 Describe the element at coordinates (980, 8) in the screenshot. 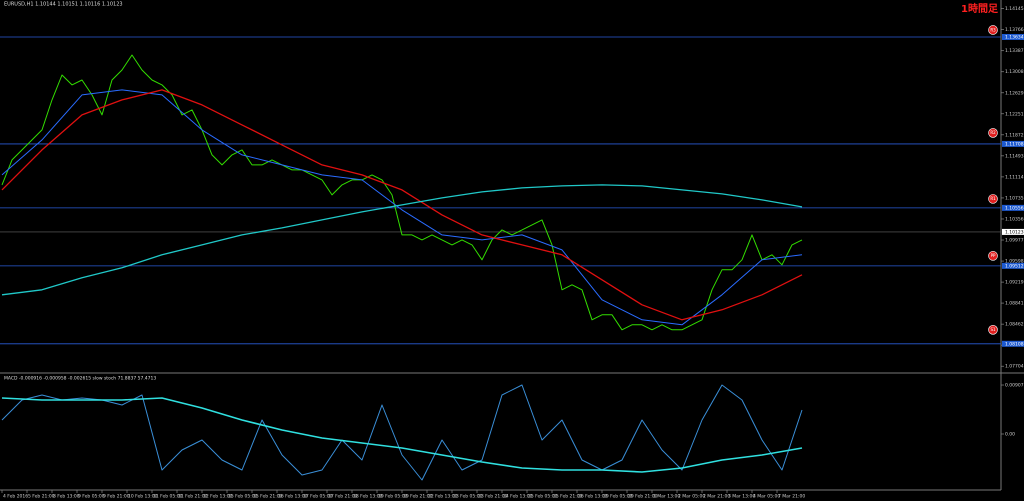

I see `timeframe-label: 1時間足` at that location.